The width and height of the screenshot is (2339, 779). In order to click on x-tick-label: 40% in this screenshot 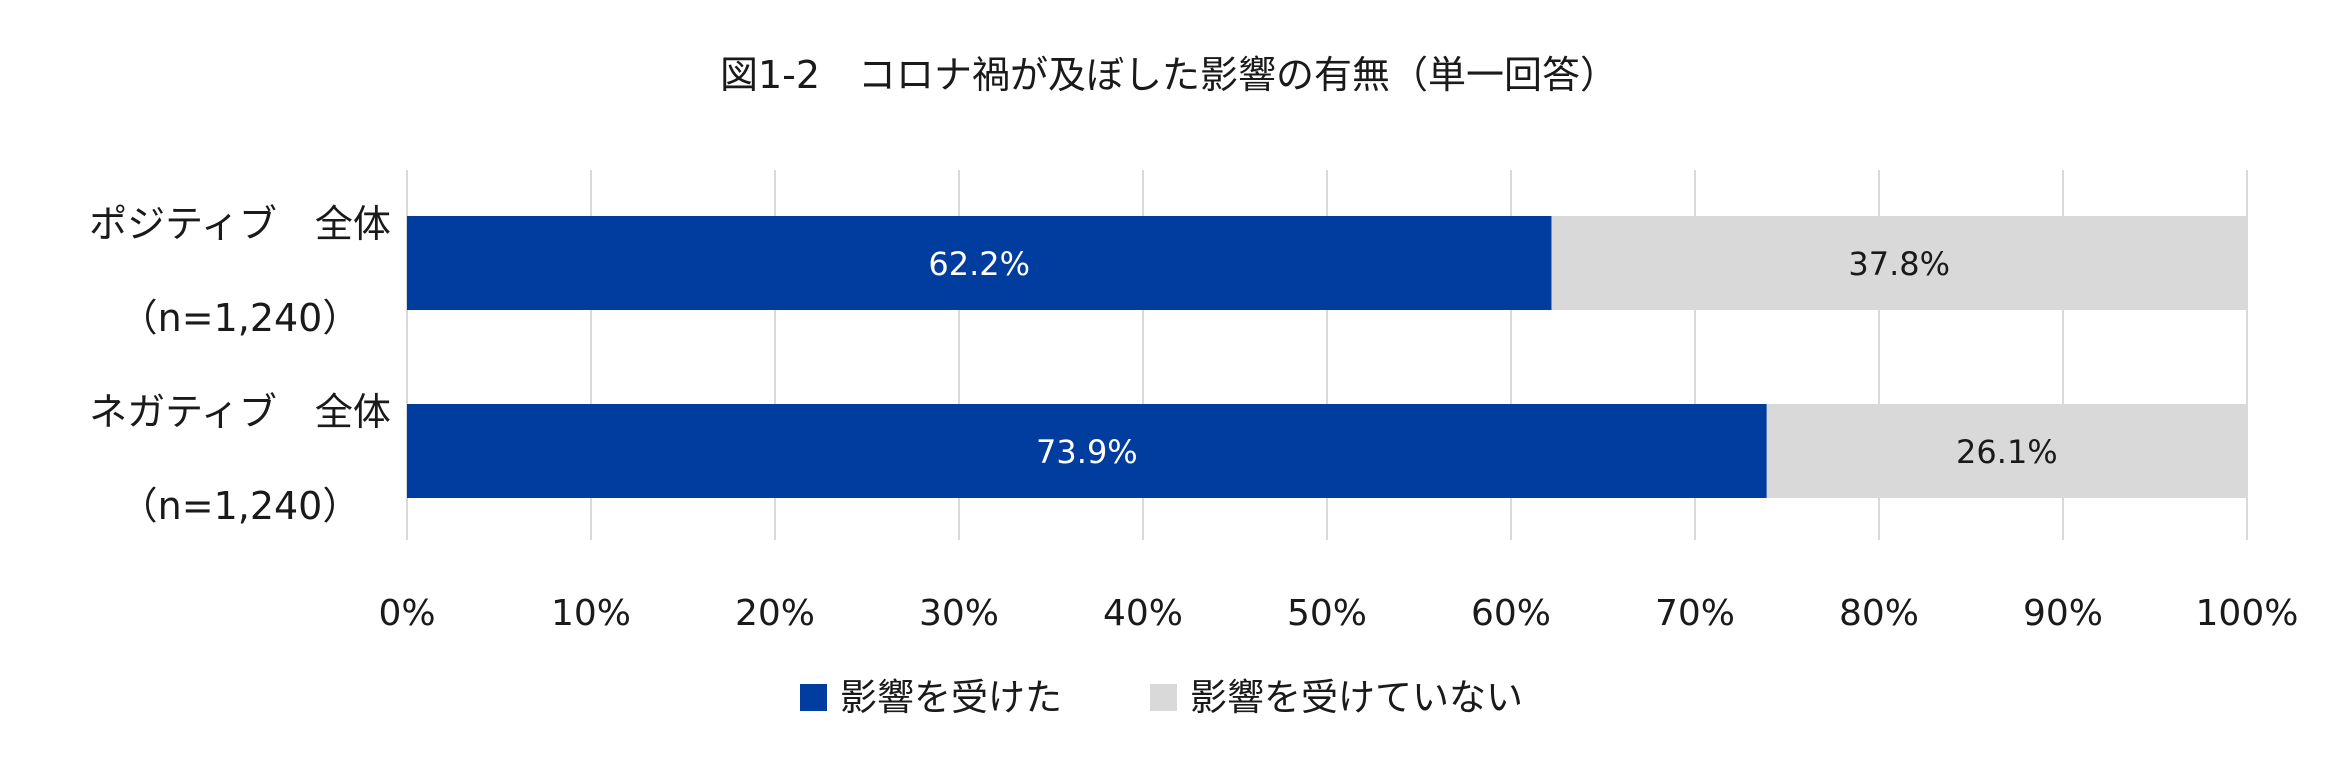, I will do `click(1143, 613)`.